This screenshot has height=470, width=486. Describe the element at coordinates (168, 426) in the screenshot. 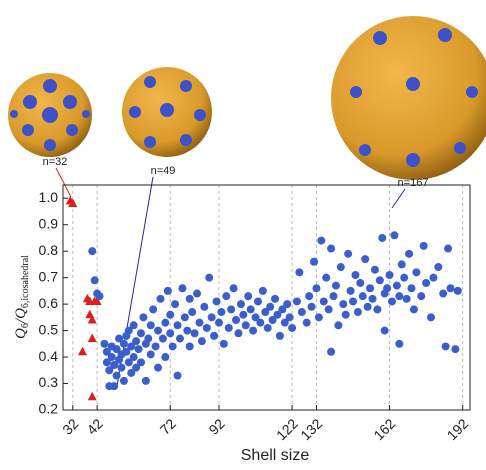

I see `x-tick-label: 72` at that location.